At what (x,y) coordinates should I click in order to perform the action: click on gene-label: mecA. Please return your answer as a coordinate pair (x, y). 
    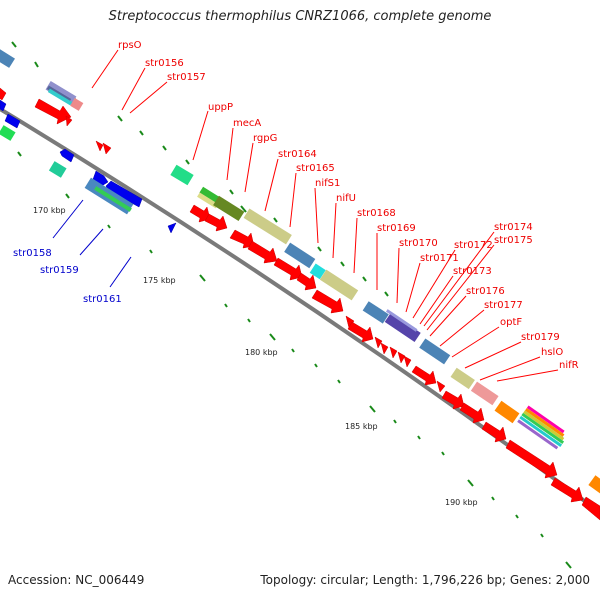
    Looking at the image, I should click on (247, 123).